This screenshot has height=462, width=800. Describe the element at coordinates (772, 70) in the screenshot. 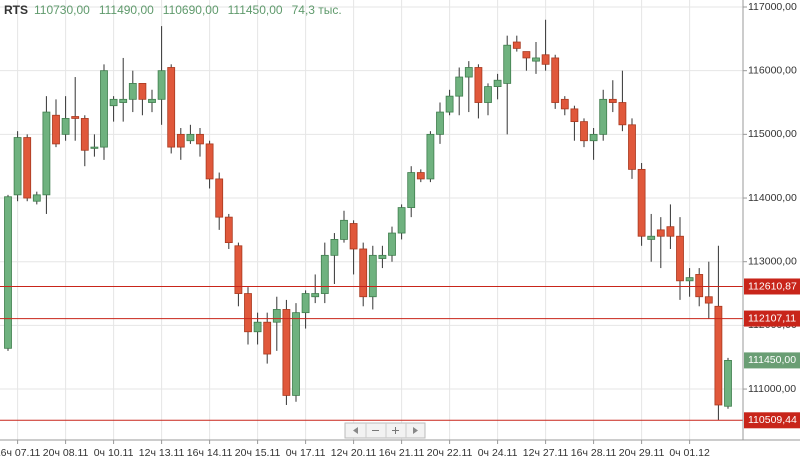

I see `y-tick-label: 116000,00` at that location.